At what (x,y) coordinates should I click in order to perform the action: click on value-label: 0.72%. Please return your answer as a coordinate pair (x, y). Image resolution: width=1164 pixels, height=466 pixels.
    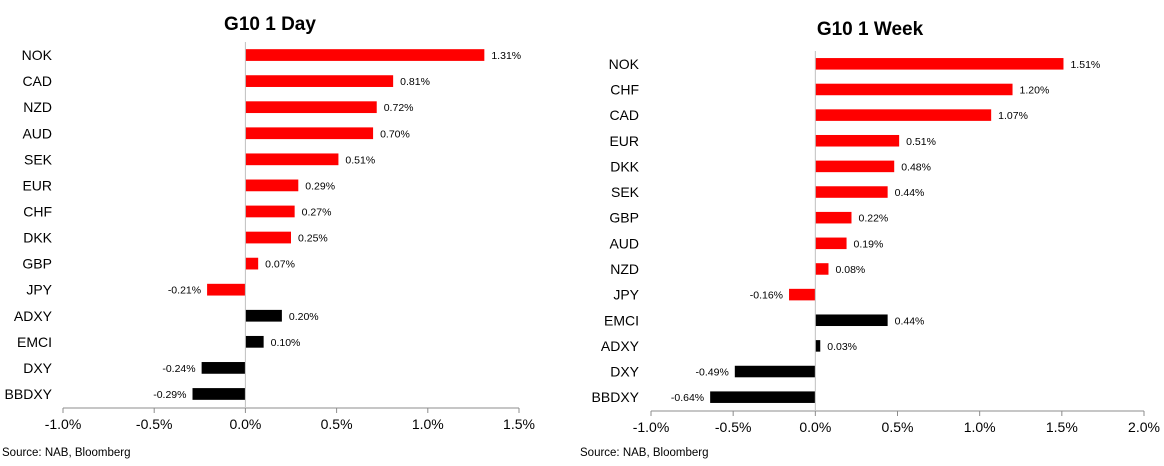
    Looking at the image, I should click on (399, 108).